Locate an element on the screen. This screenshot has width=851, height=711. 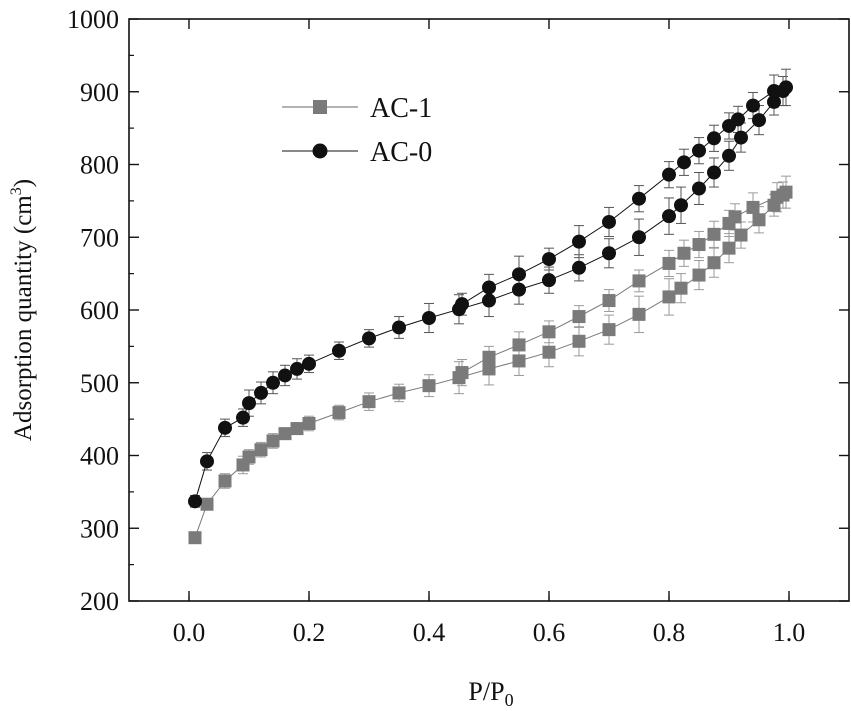
legend: AC-1 AC-0 is located at coordinates (357, 130).